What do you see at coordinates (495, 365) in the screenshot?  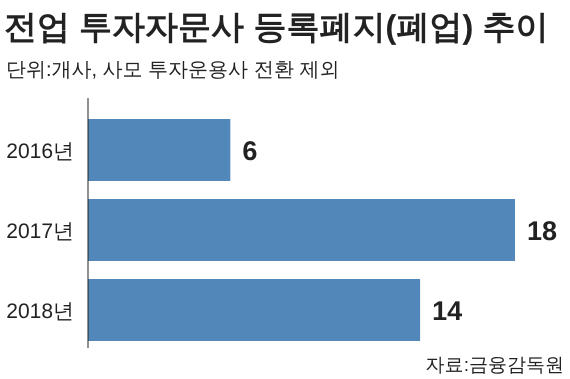 I see `text: 자료:금융감독원` at bounding box center [495, 365].